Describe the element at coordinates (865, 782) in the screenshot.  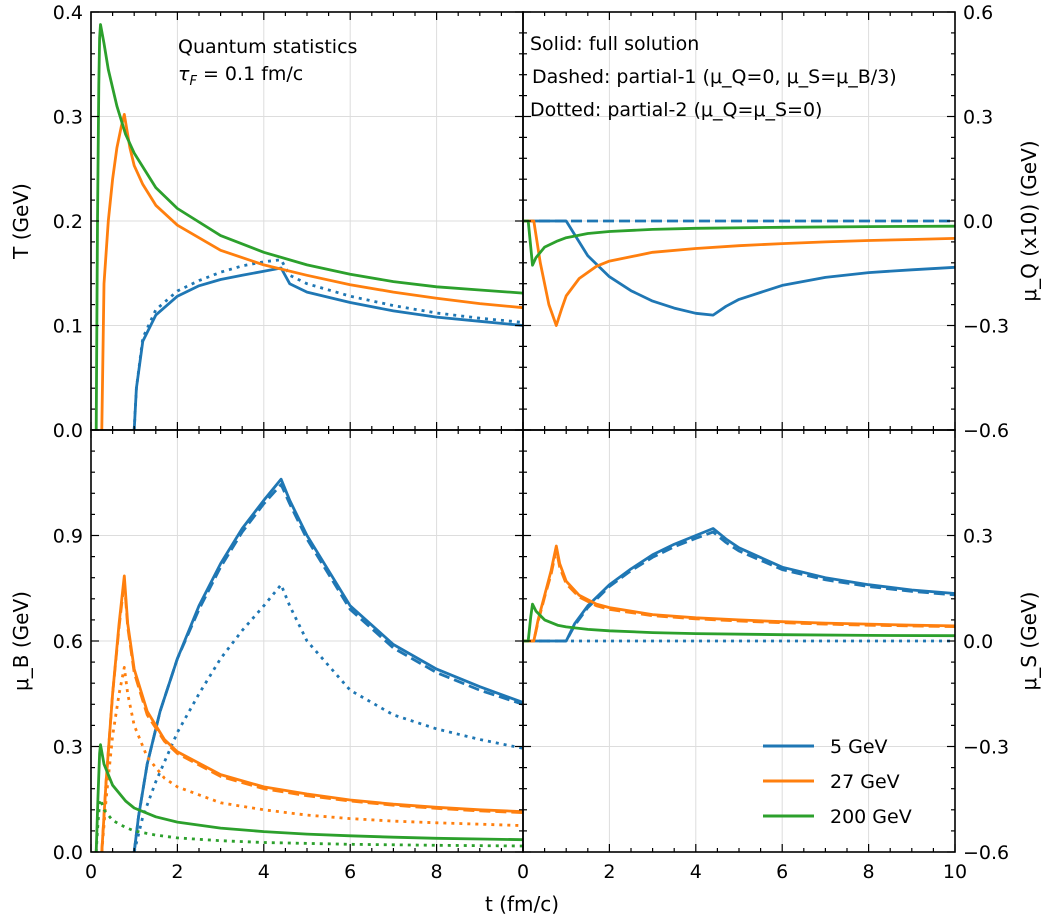
I see `legend-label-27gev: 27 GeV` at that location.